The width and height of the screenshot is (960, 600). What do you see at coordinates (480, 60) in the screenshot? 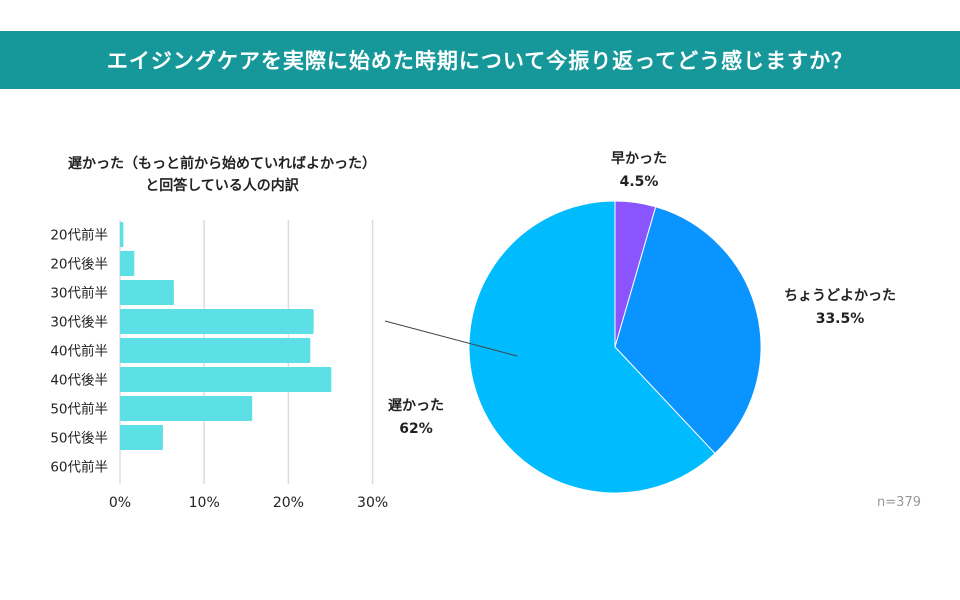
I see `chart-title: エイジングケアを実際に始めた時期について今振り返ってどう感じますか？` at bounding box center [480, 60].